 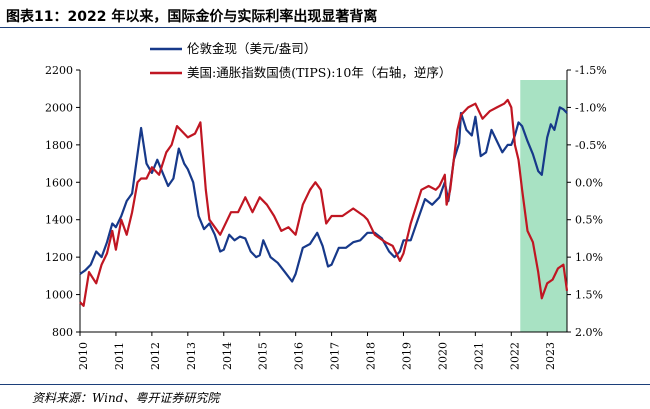 I want to click on y-left-tick-label: 1000, so click(x=59, y=295).